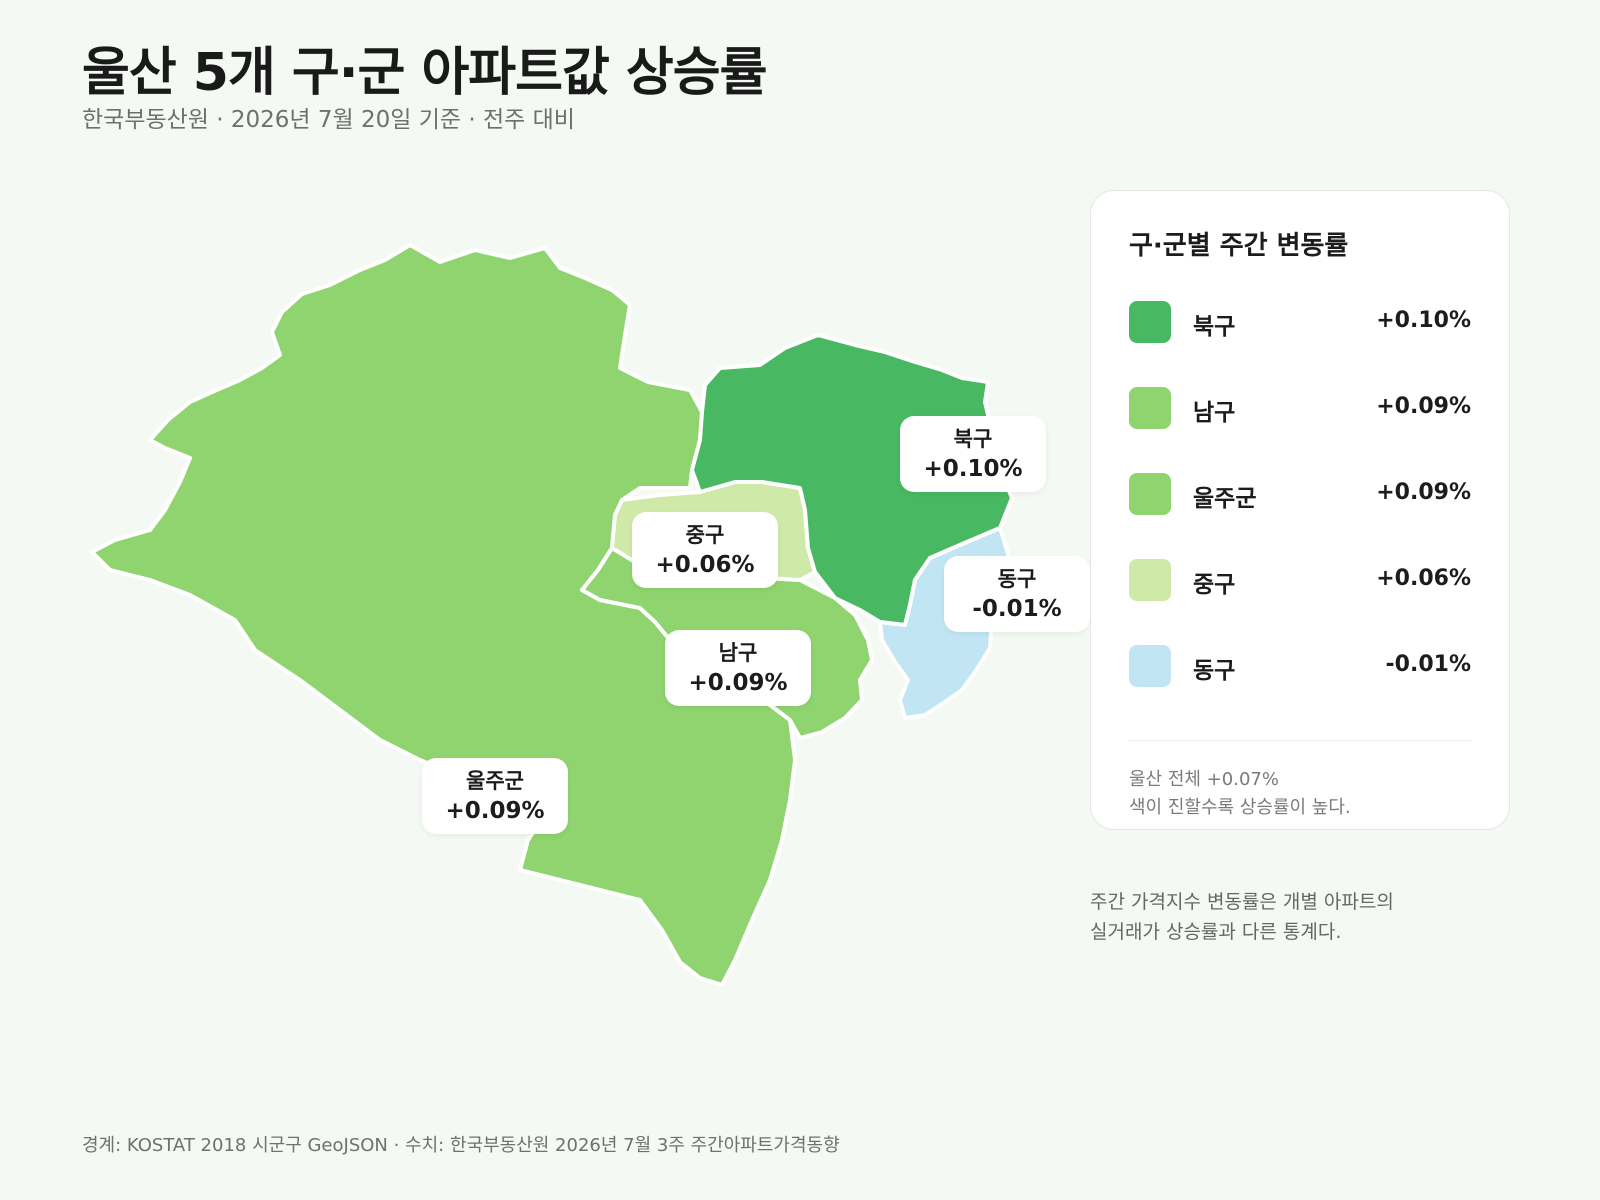  I want to click on legend-divider, so click(1300, 740).